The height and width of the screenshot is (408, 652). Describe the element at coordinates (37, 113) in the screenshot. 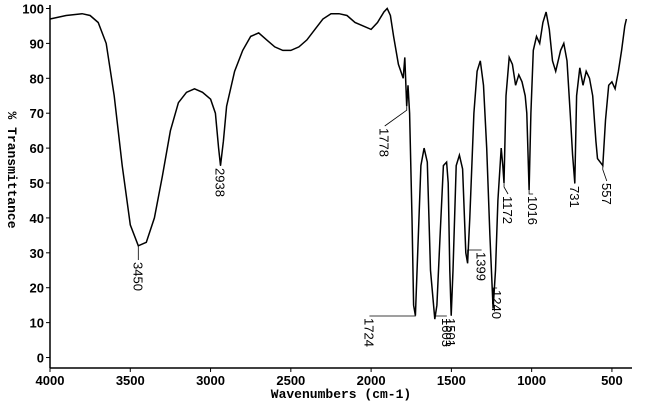

I see `y-tick-label: 70` at that location.